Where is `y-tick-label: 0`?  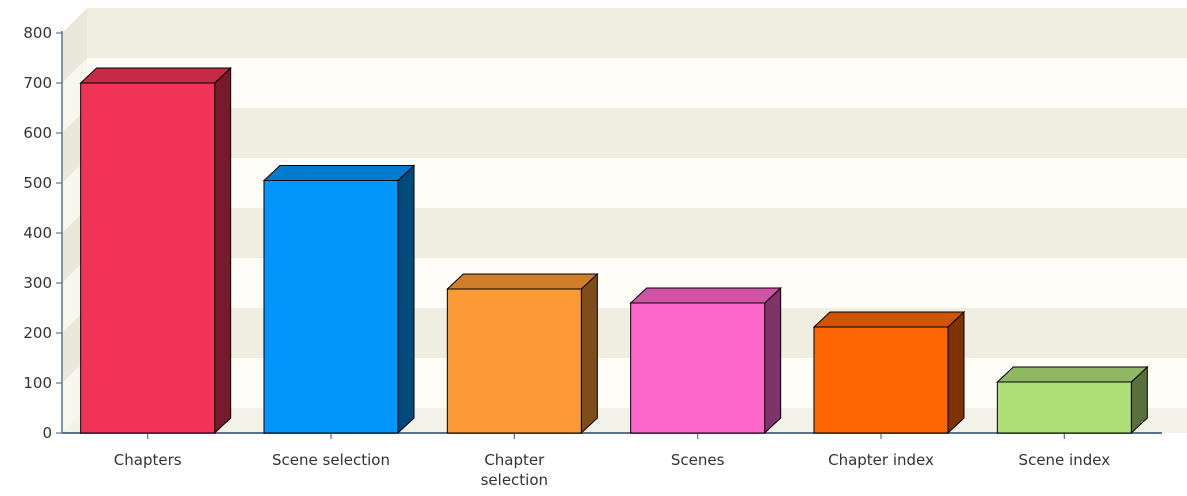
y-tick-label: 0 is located at coordinates (47, 433).